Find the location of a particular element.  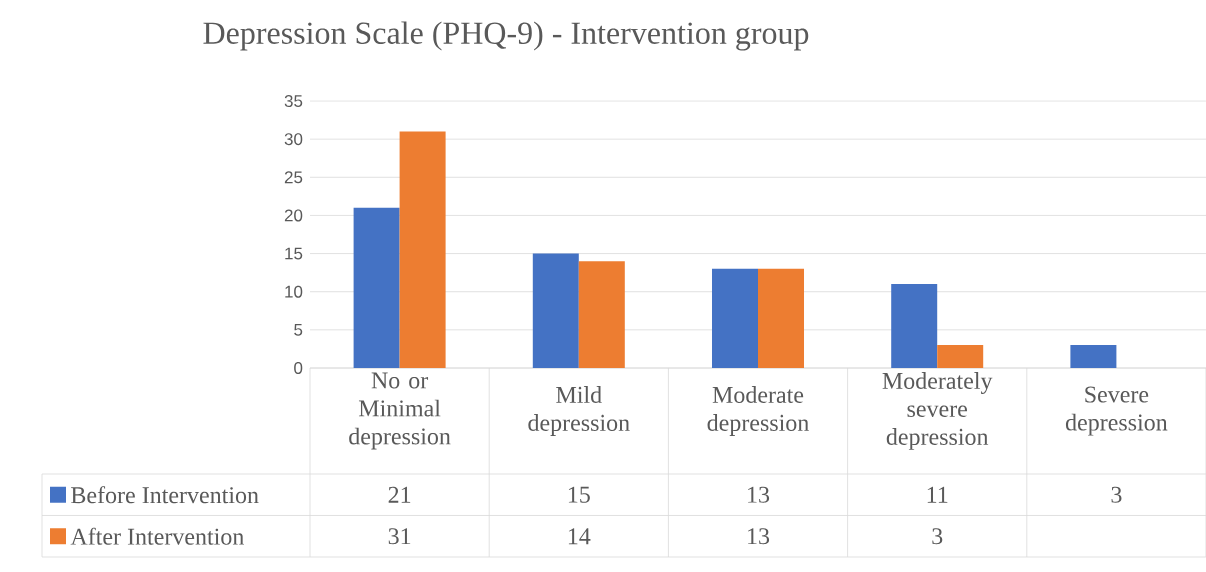

y-tick-label: 10 is located at coordinates (294, 291).